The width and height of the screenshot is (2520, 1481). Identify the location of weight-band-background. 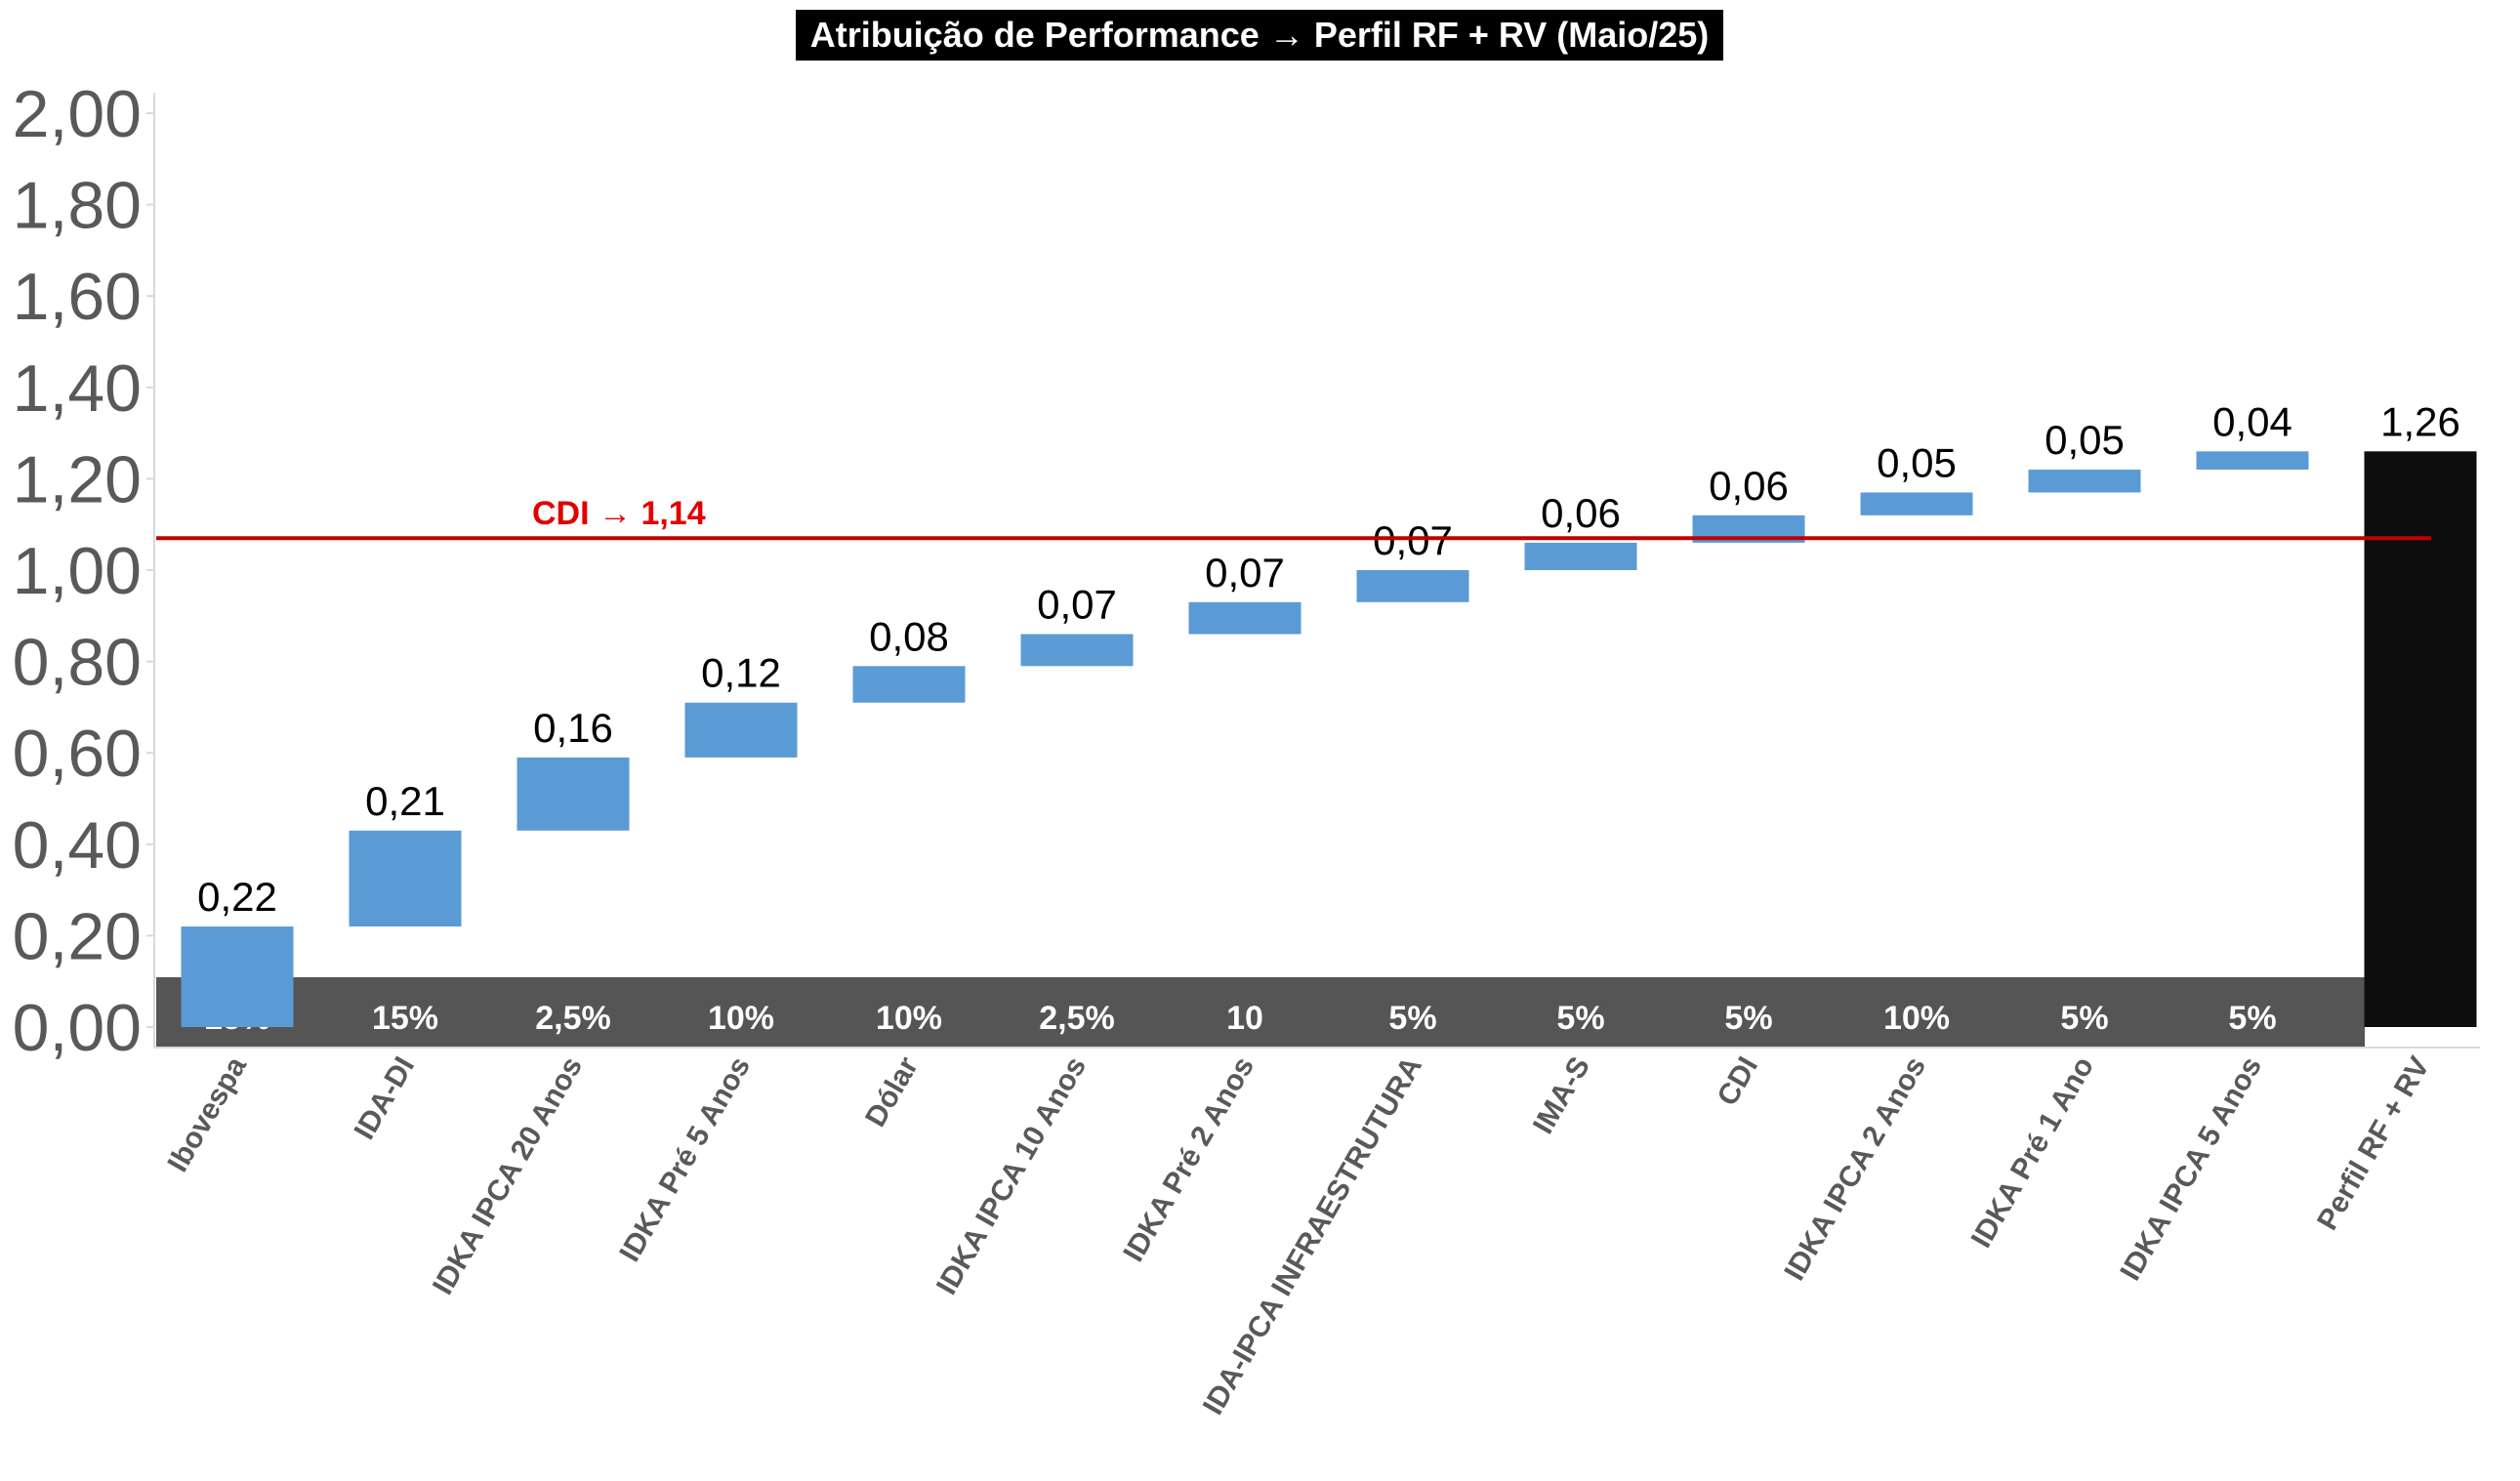
(1260, 1012).